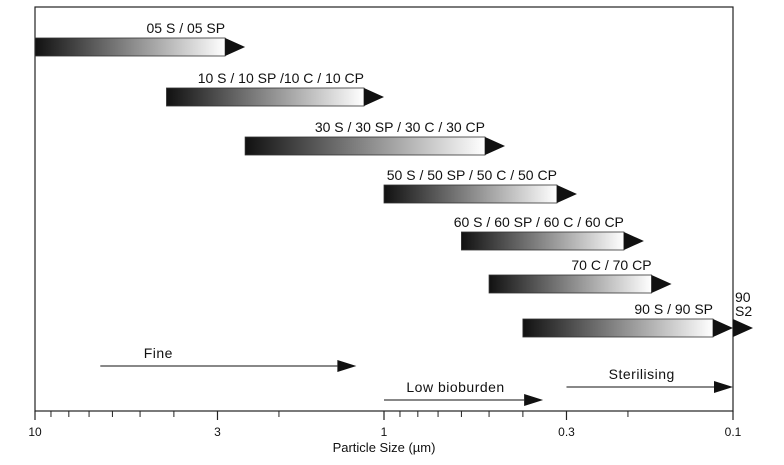  What do you see at coordinates (611, 265) in the screenshot?
I see `bar-label: 70 C / 70 CP` at bounding box center [611, 265].